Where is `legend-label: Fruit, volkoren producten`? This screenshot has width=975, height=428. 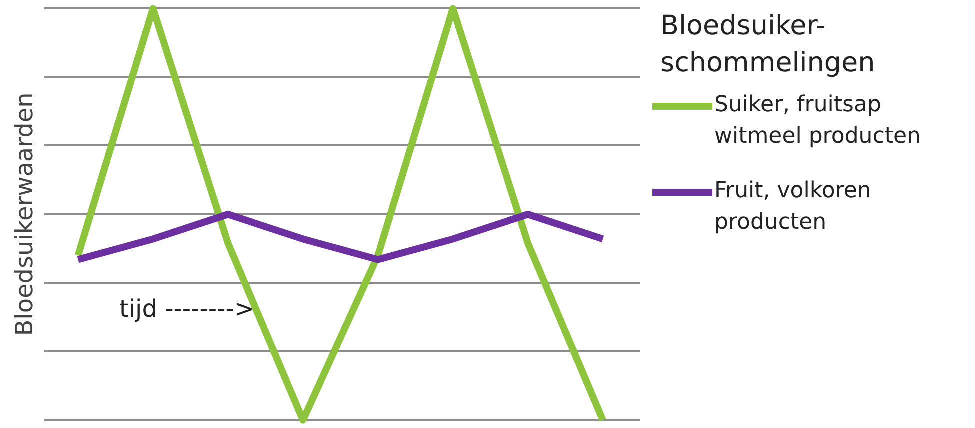
legend-label: Fruit, volkoren producten is located at coordinates (793, 206).